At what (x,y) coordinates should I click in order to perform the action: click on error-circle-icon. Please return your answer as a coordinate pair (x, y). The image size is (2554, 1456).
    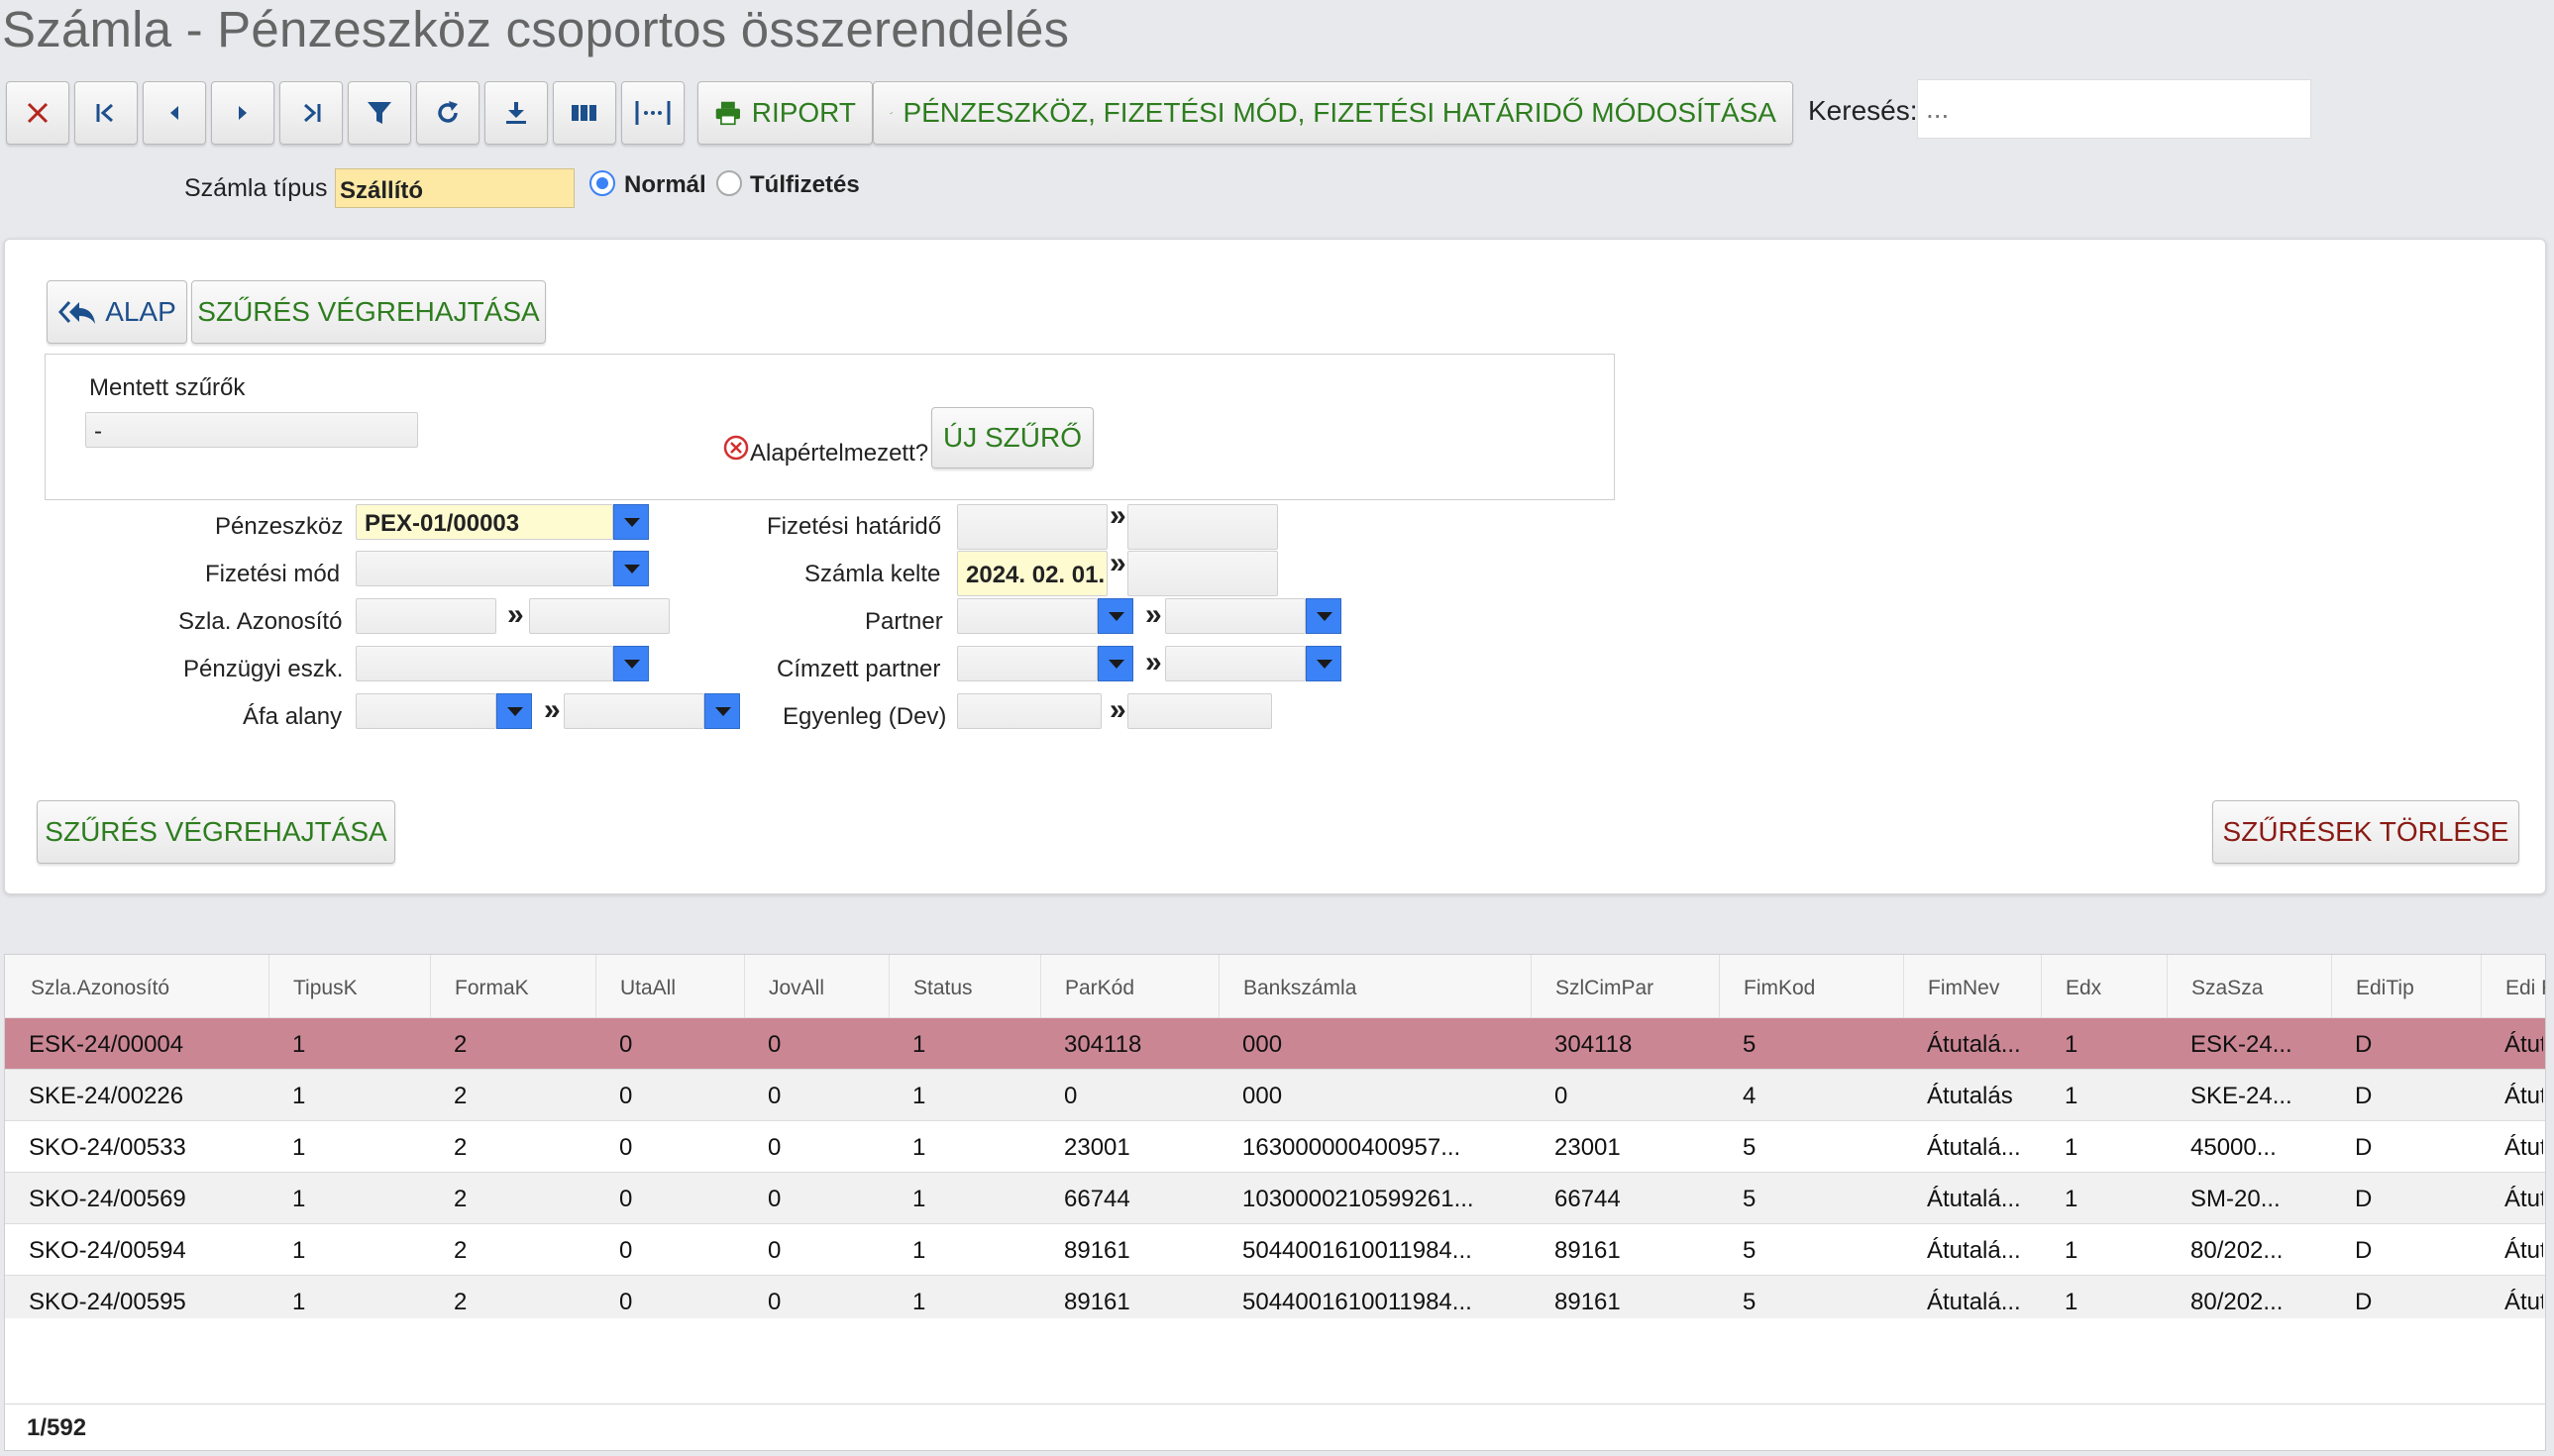
    Looking at the image, I should click on (736, 448).